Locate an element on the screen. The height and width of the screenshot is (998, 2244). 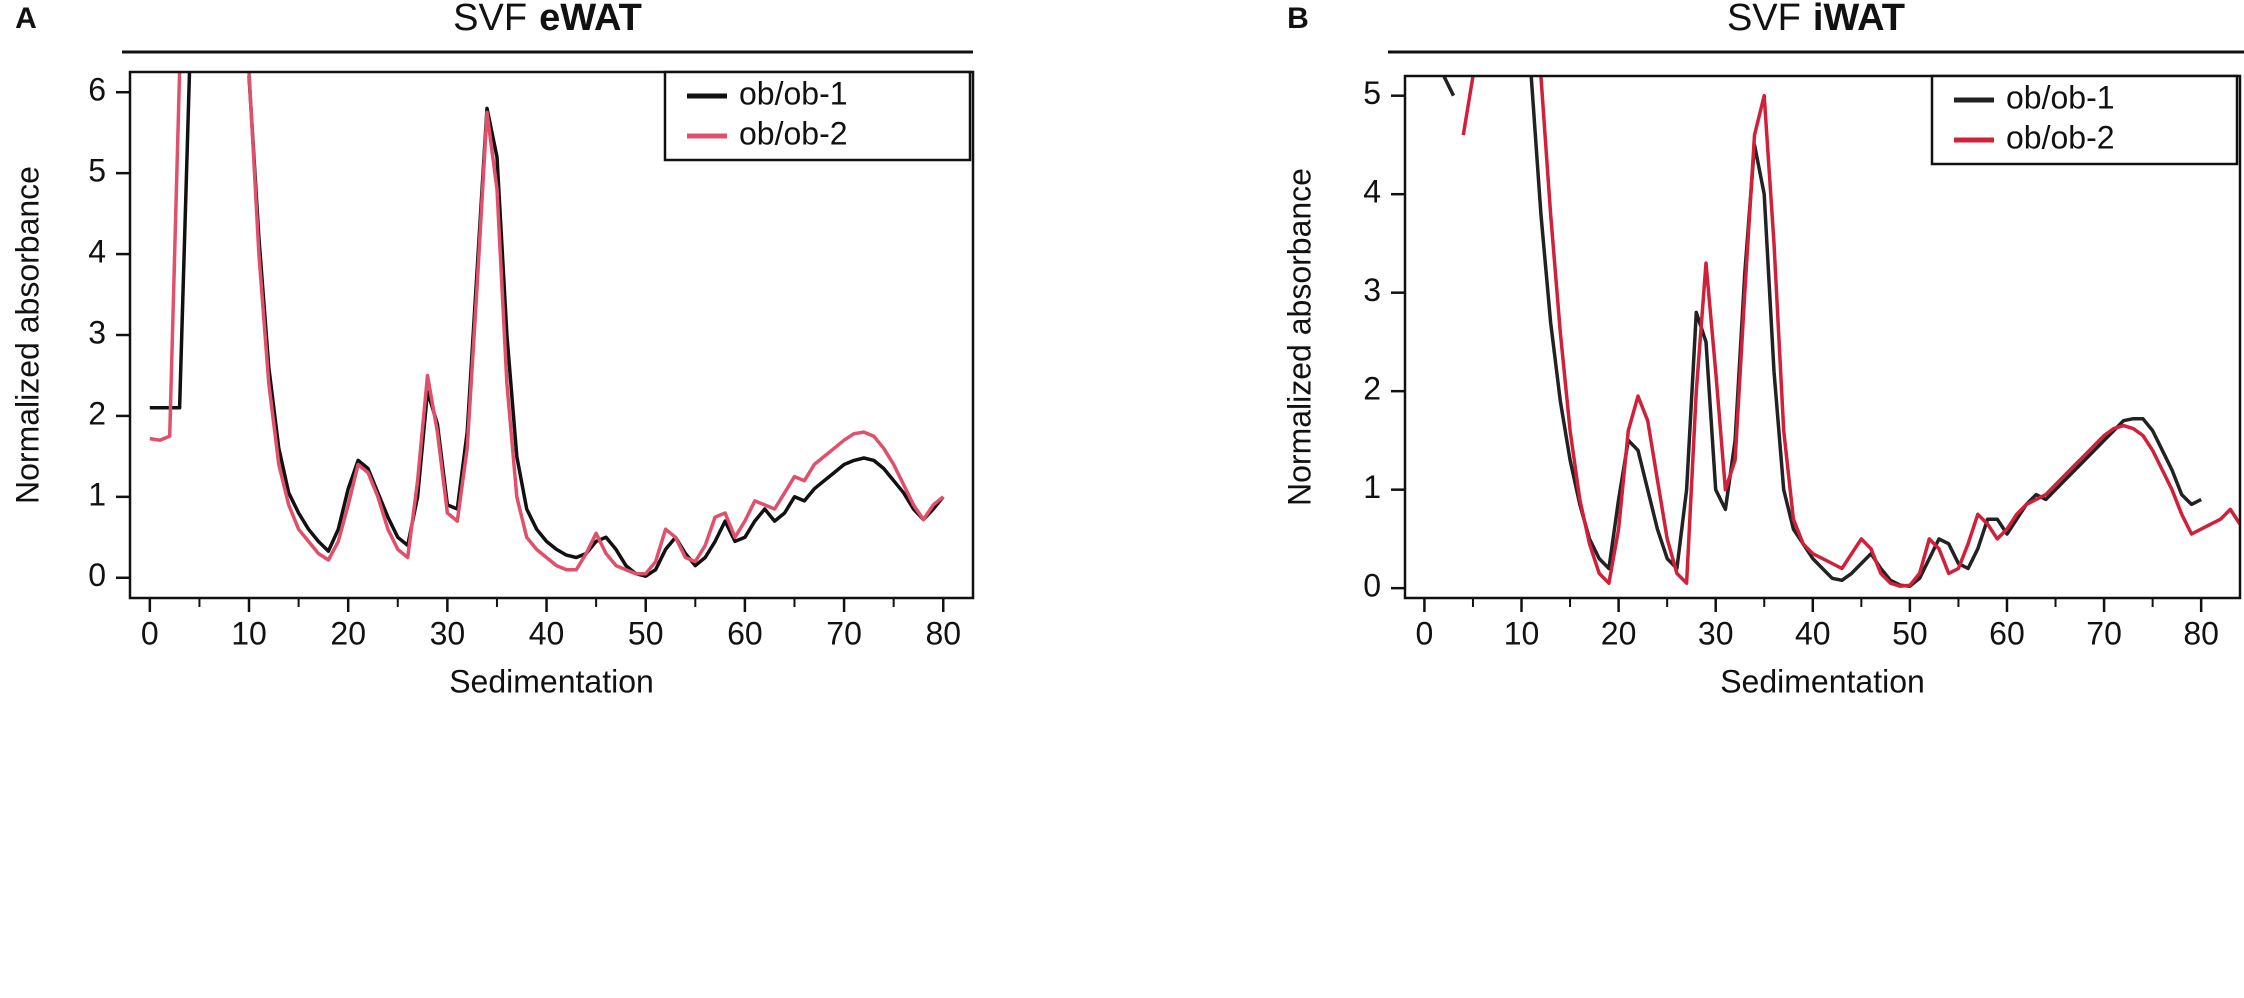
panel-label: B is located at coordinates (1298, 18).